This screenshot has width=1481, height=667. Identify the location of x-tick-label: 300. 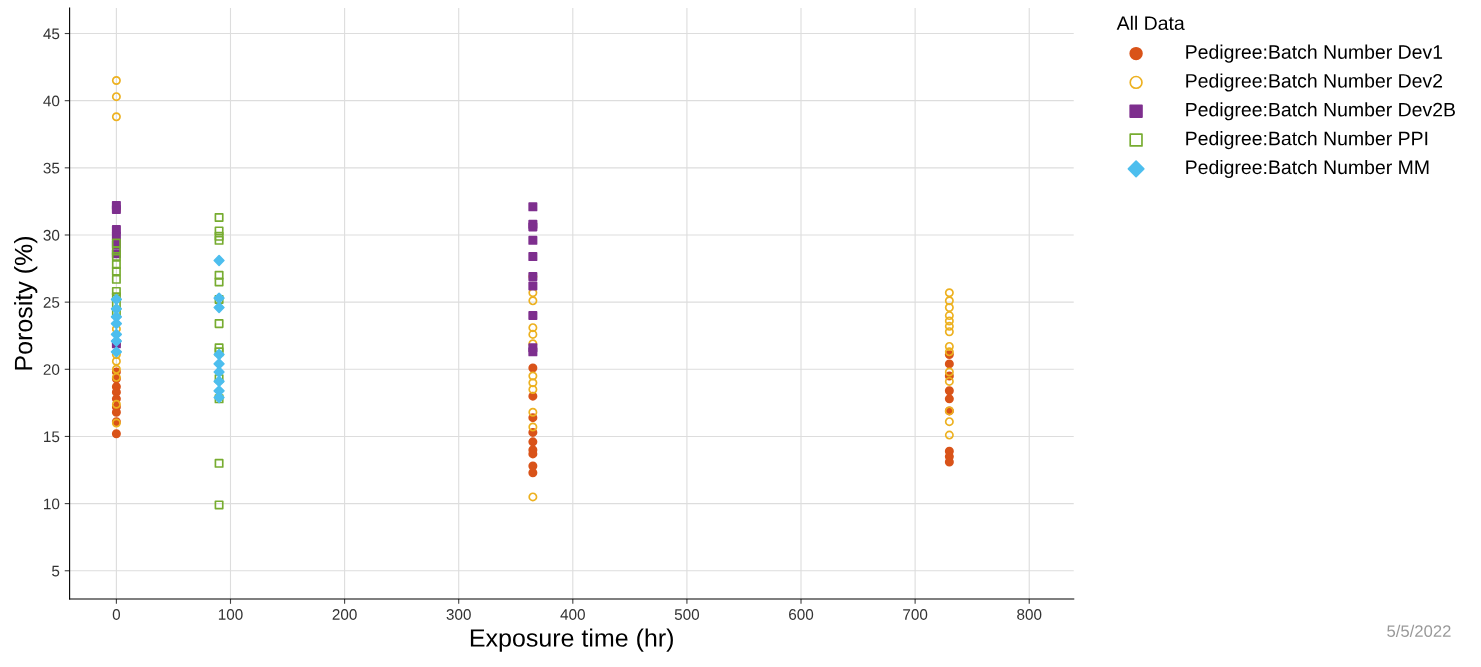
(458, 614).